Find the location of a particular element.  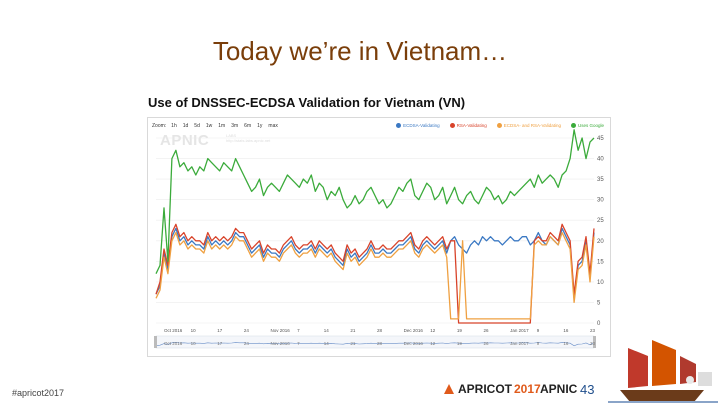

legend-item-ecdsa: ECDSA-Validating is located at coordinates (418, 125).